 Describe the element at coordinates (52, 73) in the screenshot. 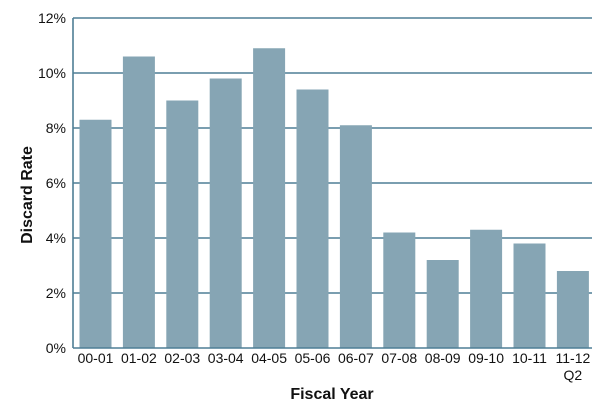

I see `y-tick-label: 10%` at that location.